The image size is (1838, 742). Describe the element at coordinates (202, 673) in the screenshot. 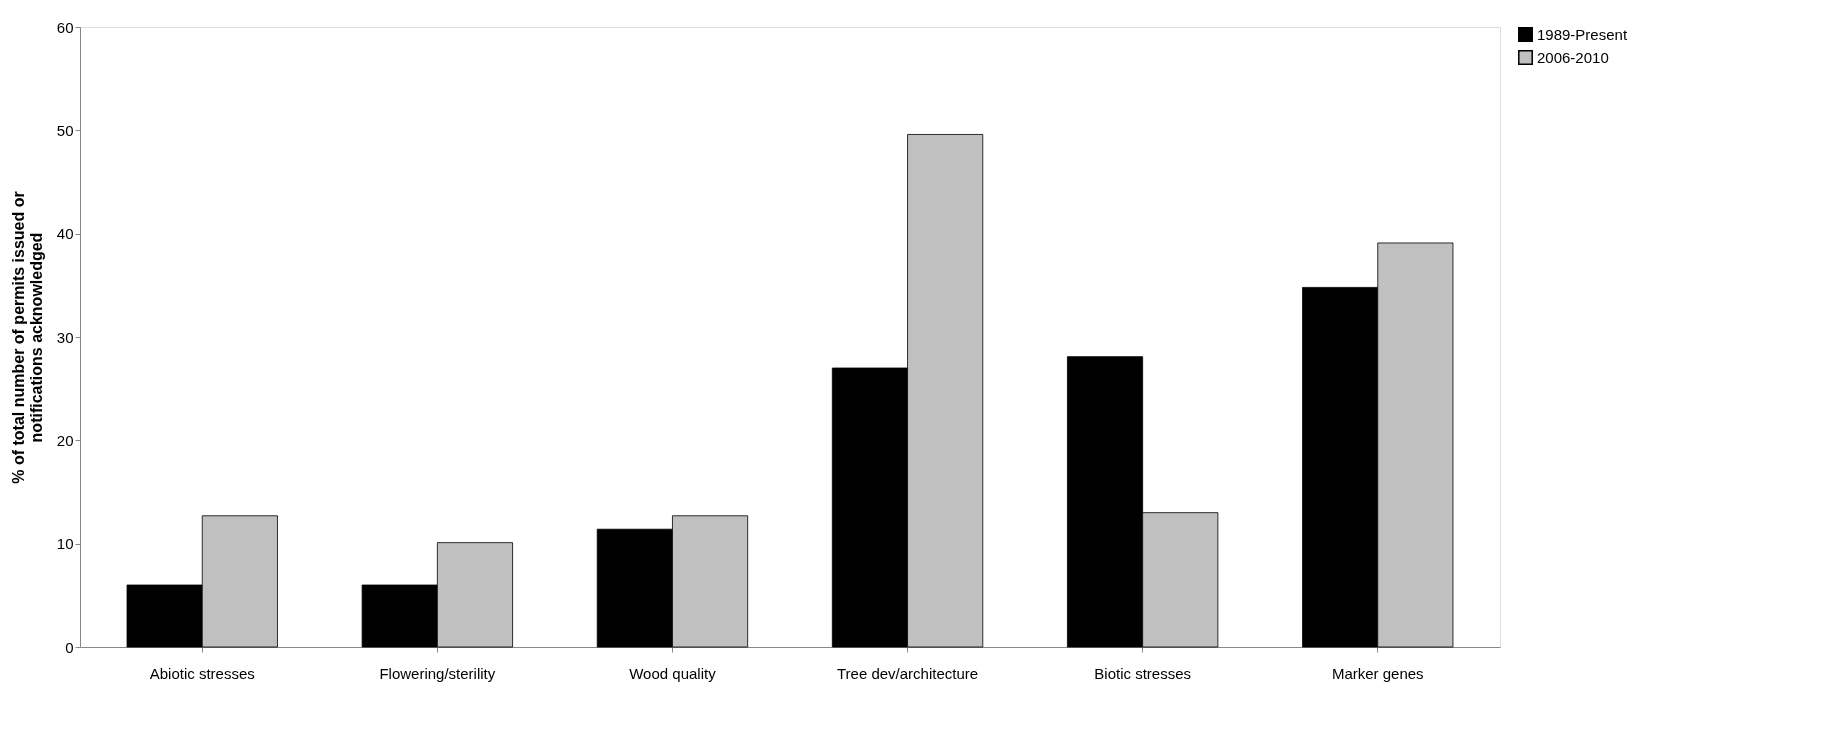

I see `x-tick-label: Abiotic stresses` at that location.